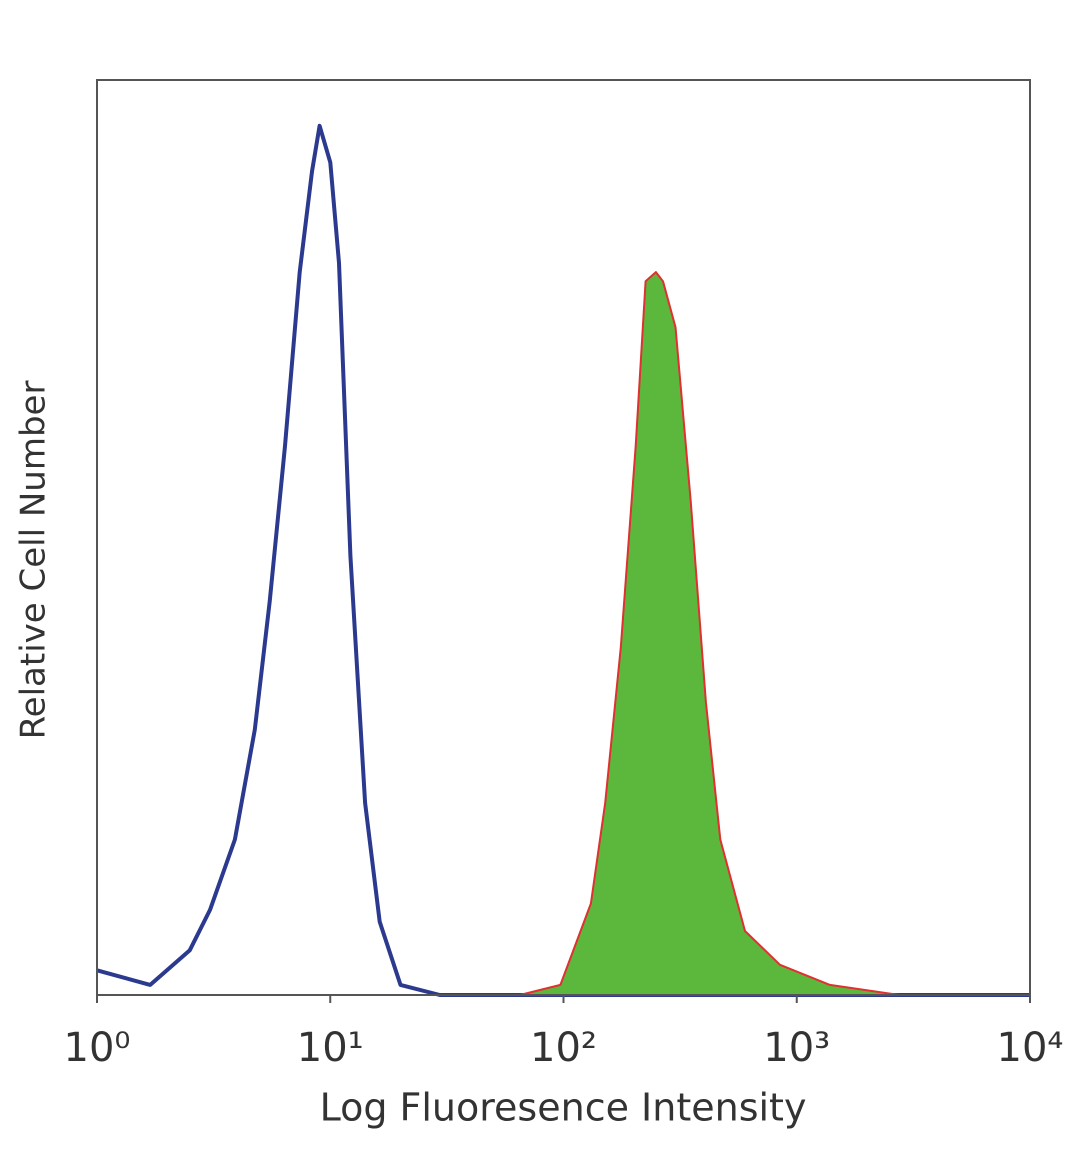 This screenshot has width=1080, height=1169. I want to click on y-axis-label: Relative Cell Number, so click(34, 560).